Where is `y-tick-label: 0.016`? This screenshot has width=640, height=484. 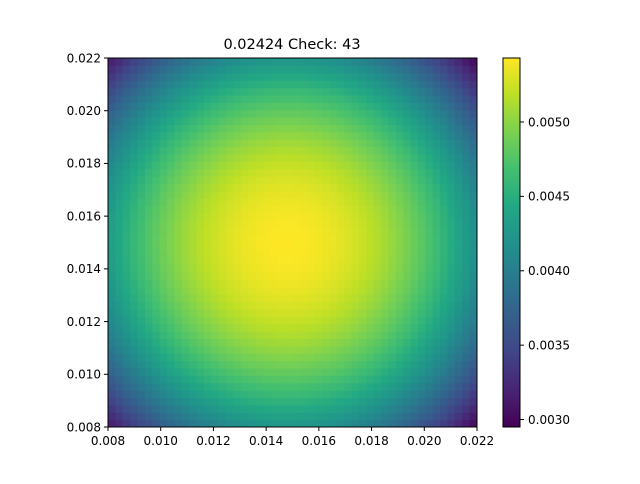
y-tick-label: 0.016 is located at coordinates (84, 216).